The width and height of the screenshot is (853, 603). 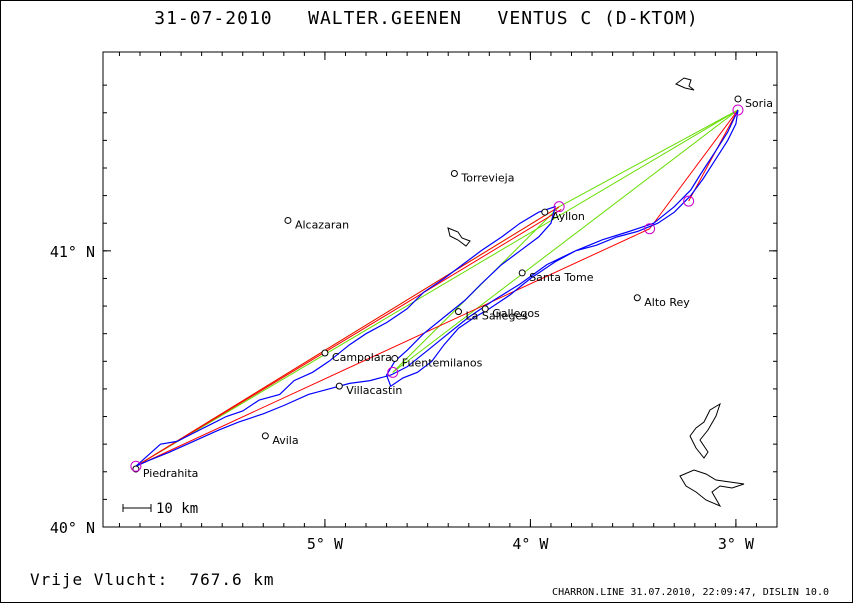 I want to click on scale-label: 10 km, so click(x=177, y=509).